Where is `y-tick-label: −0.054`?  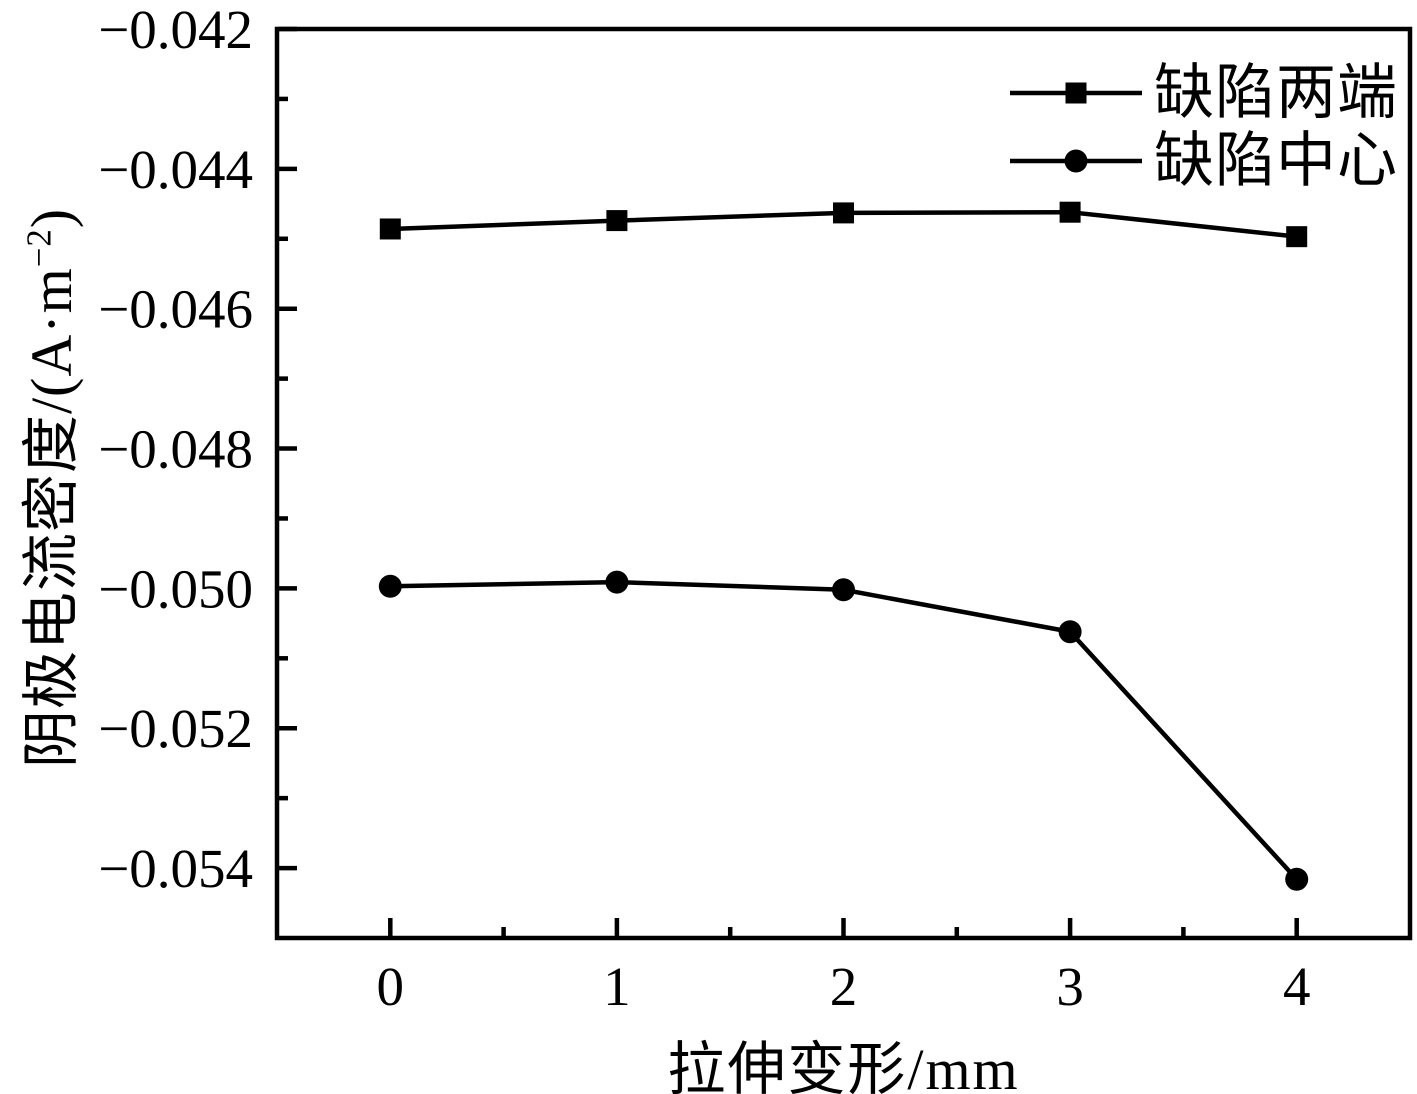
y-tick-label: −0.054 is located at coordinates (175, 868).